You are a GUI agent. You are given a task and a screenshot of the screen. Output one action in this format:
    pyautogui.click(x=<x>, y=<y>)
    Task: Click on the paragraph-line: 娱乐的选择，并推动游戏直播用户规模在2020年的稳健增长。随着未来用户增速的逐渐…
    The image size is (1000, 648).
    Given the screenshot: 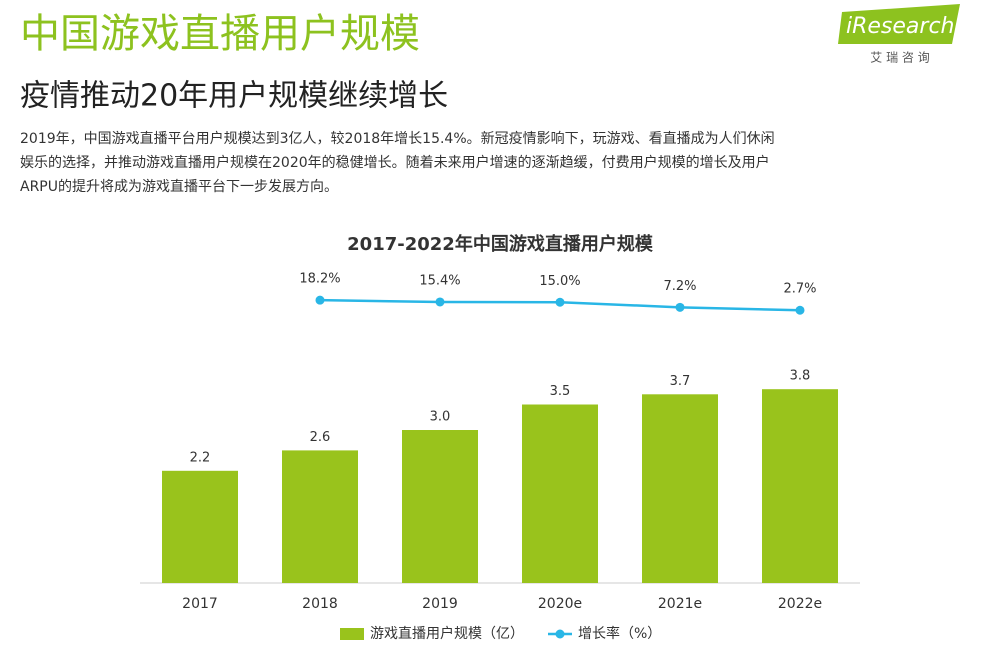 What is the action you would take?
    pyautogui.click(x=395, y=162)
    